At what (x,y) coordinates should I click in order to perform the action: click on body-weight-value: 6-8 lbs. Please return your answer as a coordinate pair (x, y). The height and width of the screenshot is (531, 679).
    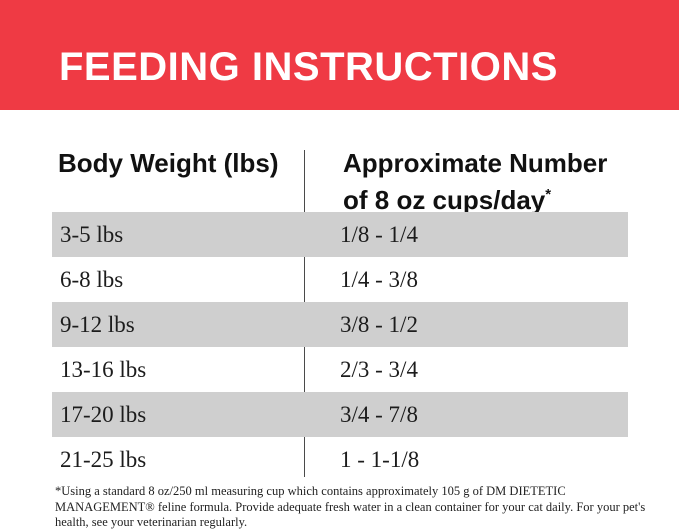
    Looking at the image, I should click on (92, 279).